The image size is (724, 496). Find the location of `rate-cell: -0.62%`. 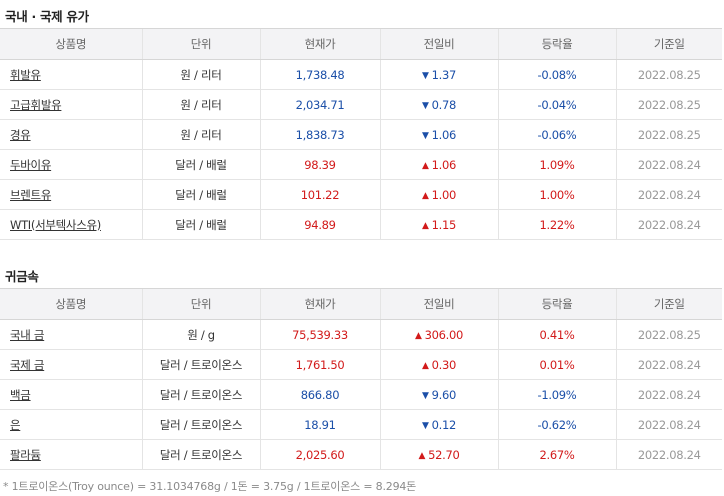

rate-cell: -0.62% is located at coordinates (556, 424).